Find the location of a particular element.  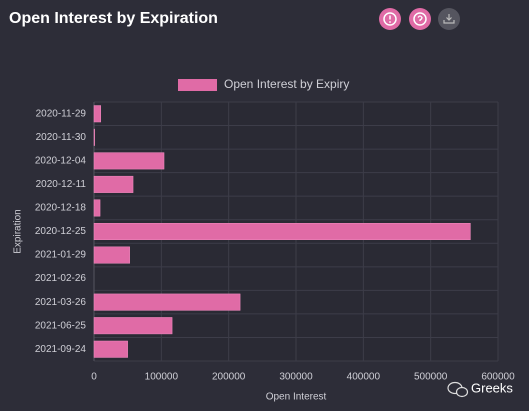

x-tick-label: 600000 is located at coordinates (498, 377).